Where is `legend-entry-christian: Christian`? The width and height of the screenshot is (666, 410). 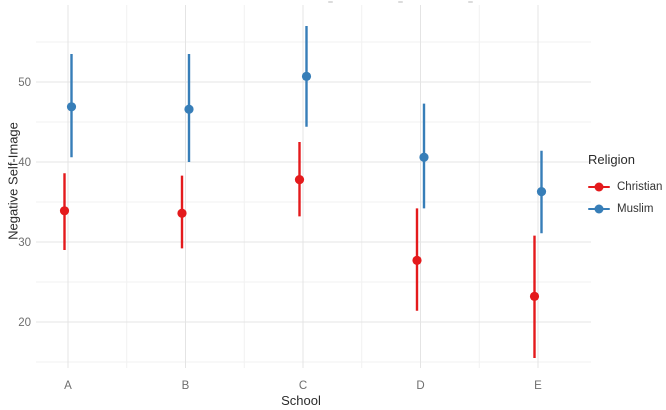
legend-entry-christian: Christian is located at coordinates (625, 187).